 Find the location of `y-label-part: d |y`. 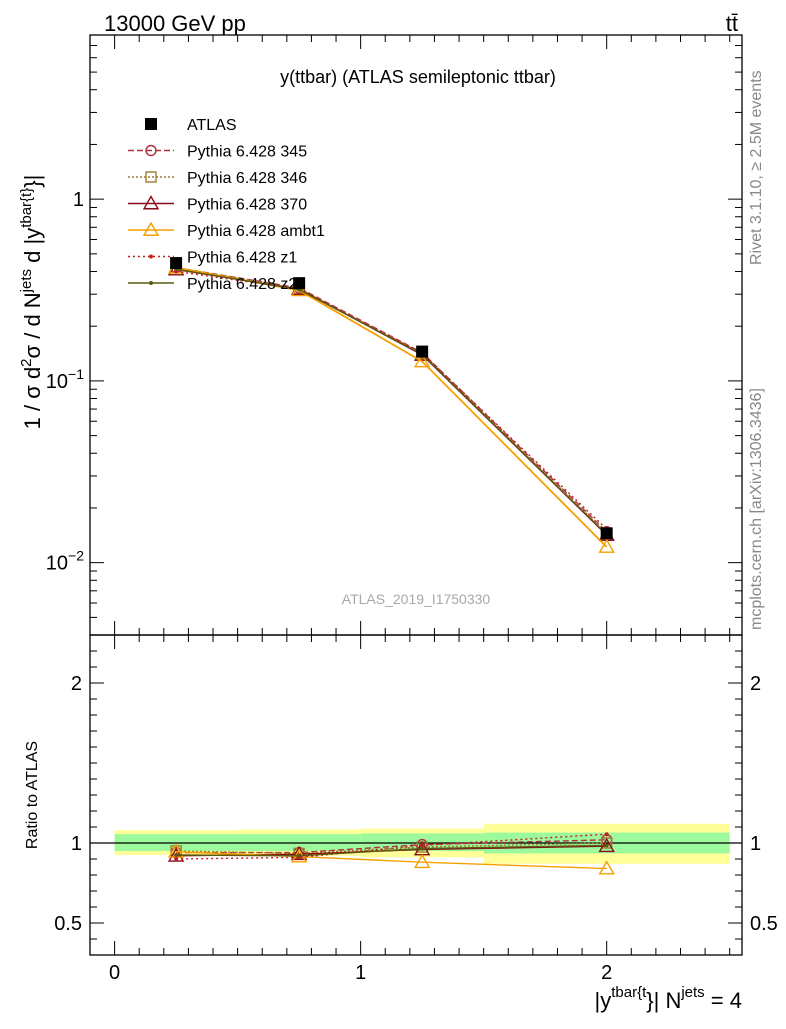

y-label-part: d |y is located at coordinates (32, 248).